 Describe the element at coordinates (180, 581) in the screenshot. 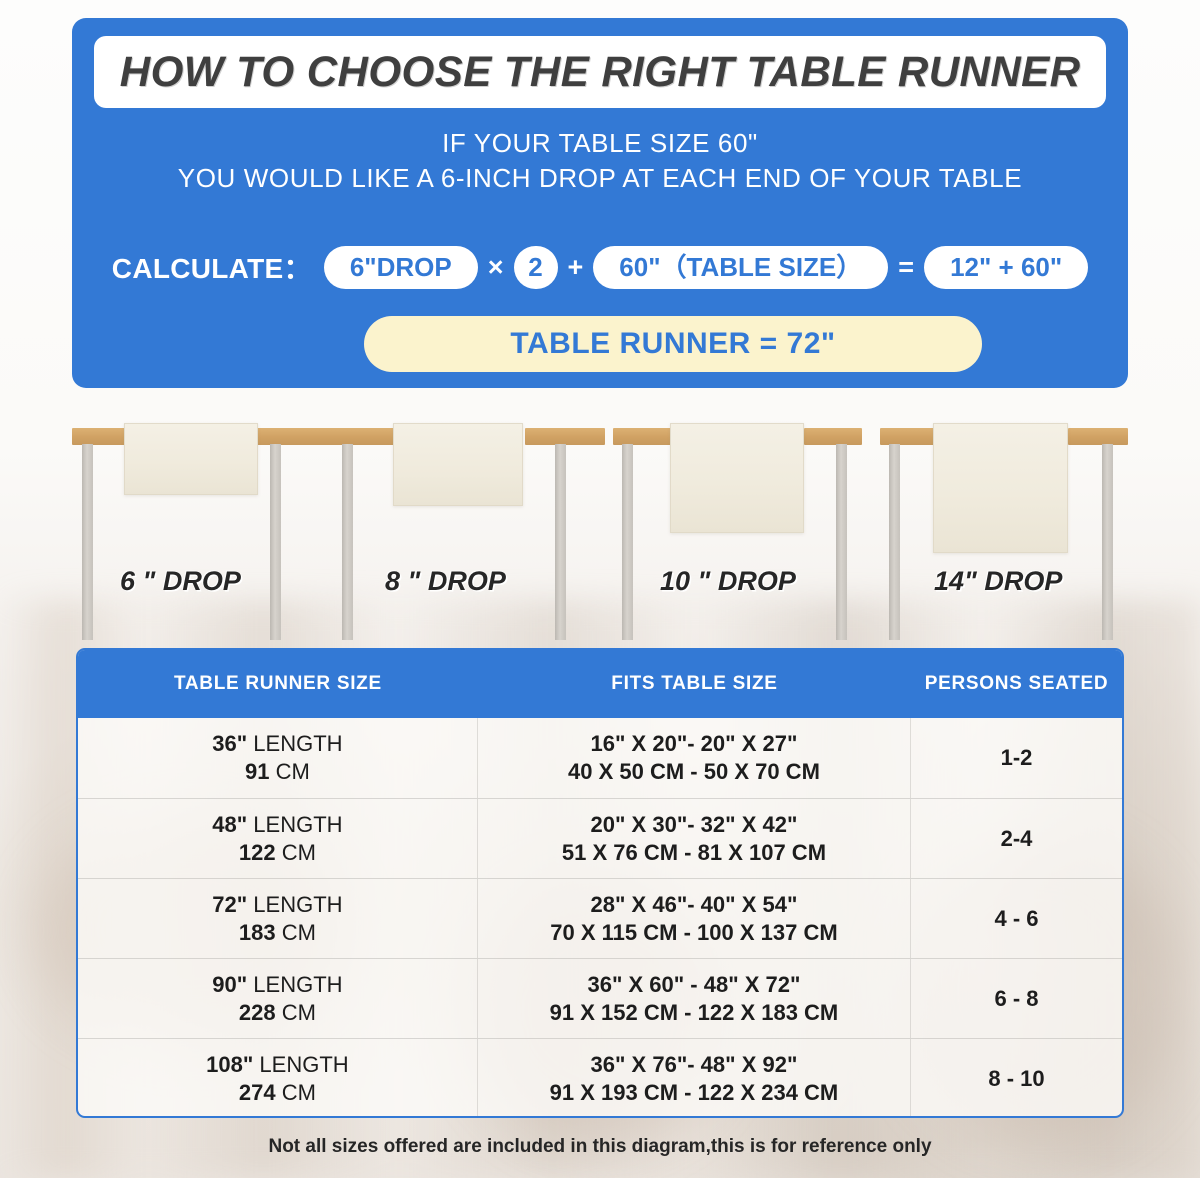

I see `drop-label: 6 " DROP` at that location.